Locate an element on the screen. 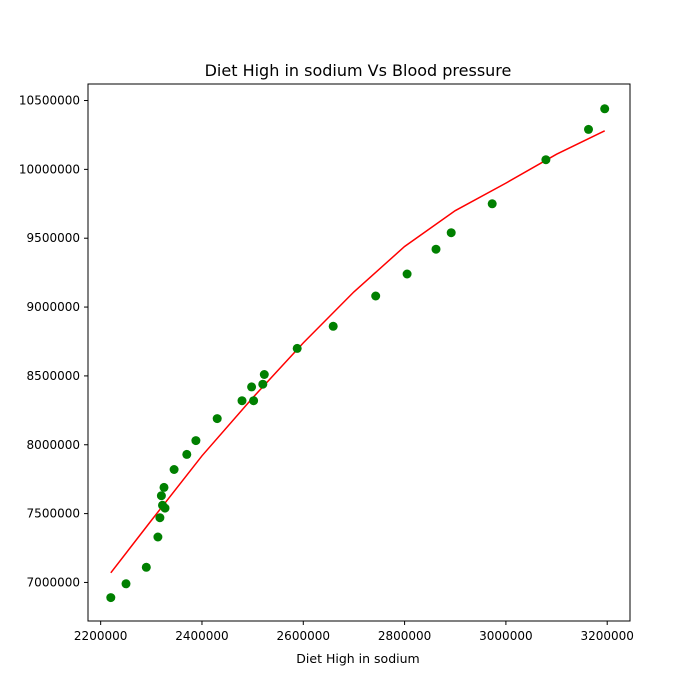 The image size is (700, 700). y-tick-label: 10500000 is located at coordinates (49, 101).